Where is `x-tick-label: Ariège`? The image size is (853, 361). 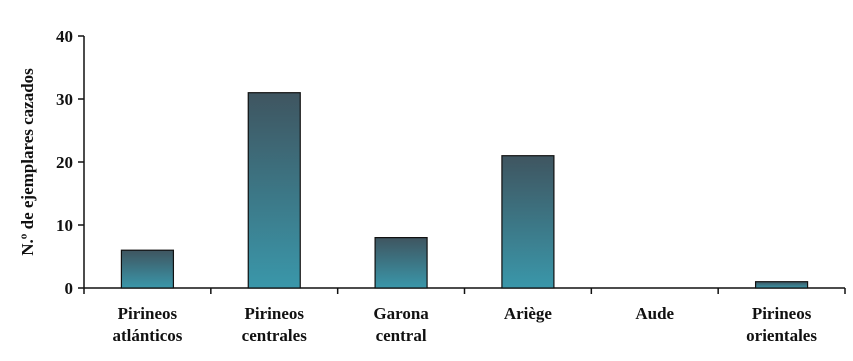 x-tick-label: Ariège is located at coordinates (528, 313).